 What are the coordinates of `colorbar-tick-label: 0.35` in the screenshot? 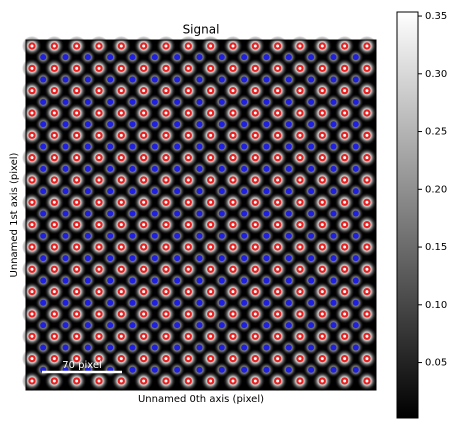 It's located at (436, 16).